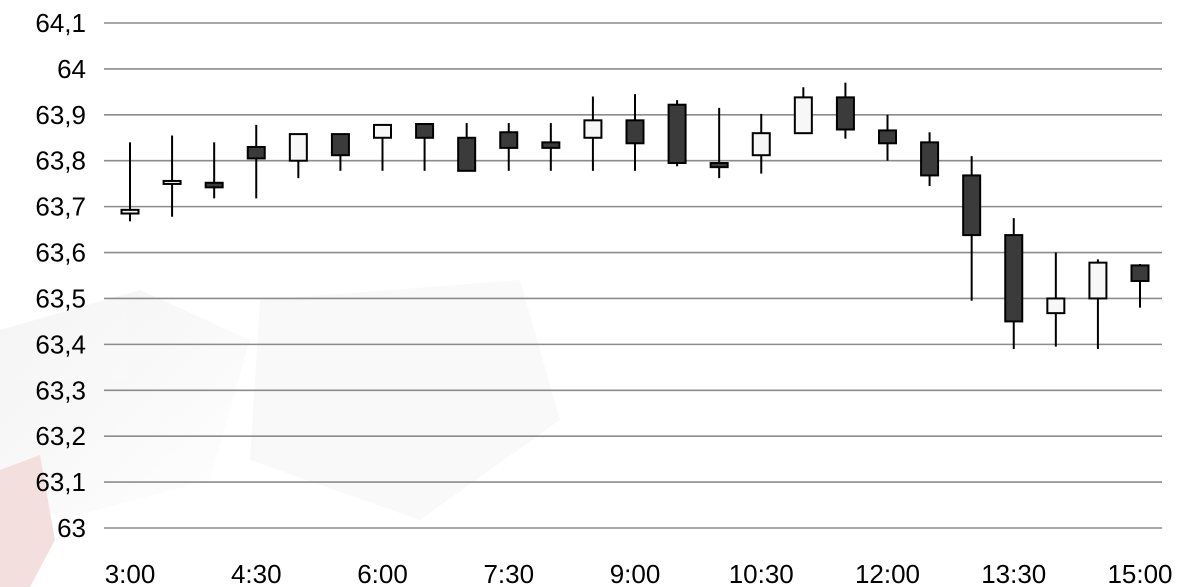 The width and height of the screenshot is (1186, 587). What do you see at coordinates (60, 436) in the screenshot?
I see `y-tick-label: 63,2` at bounding box center [60, 436].